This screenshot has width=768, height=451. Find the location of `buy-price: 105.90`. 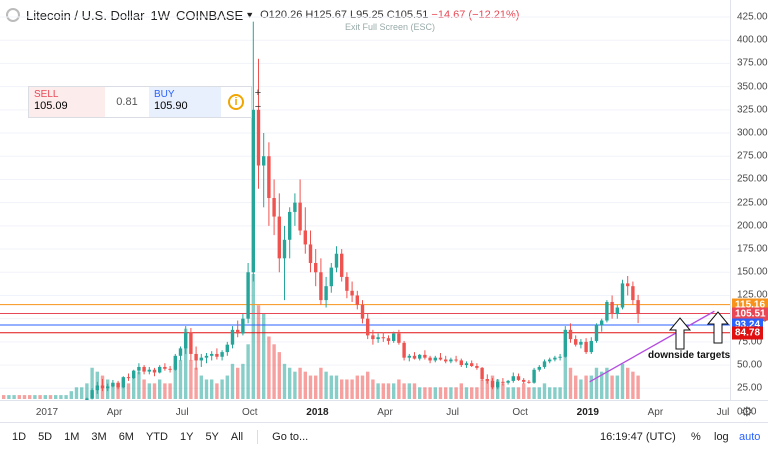

buy-price: 105.90 is located at coordinates (171, 106).